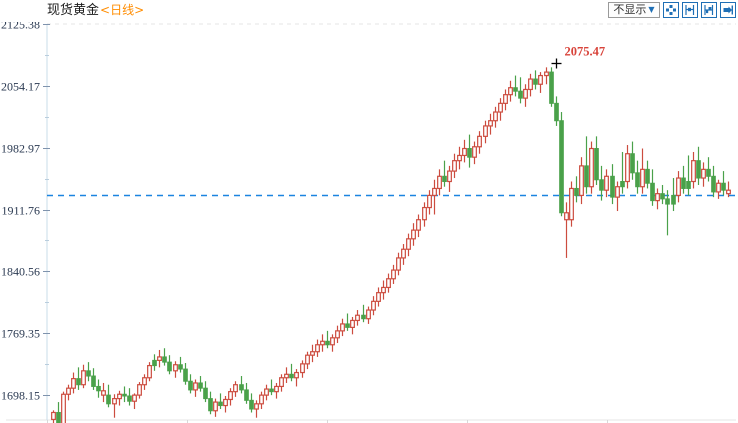 The width and height of the screenshot is (738, 423). Describe the element at coordinates (46, 210) in the screenshot. I see `y-axis-ticks` at that location.